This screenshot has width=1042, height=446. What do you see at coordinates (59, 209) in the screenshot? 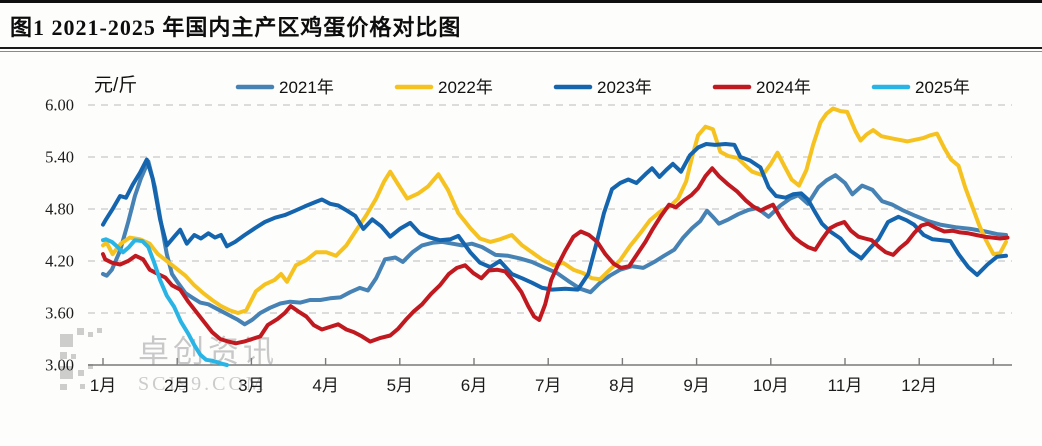
I see `y-axis-tick-label: 4.80` at bounding box center [59, 209].